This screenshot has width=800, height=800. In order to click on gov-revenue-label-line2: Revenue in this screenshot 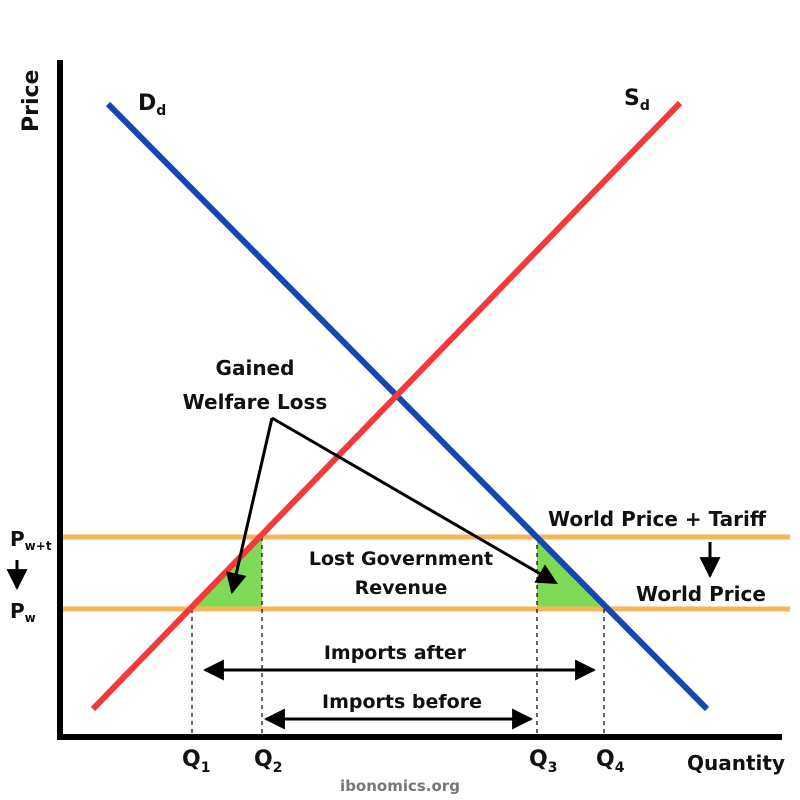, I will do `click(401, 588)`.